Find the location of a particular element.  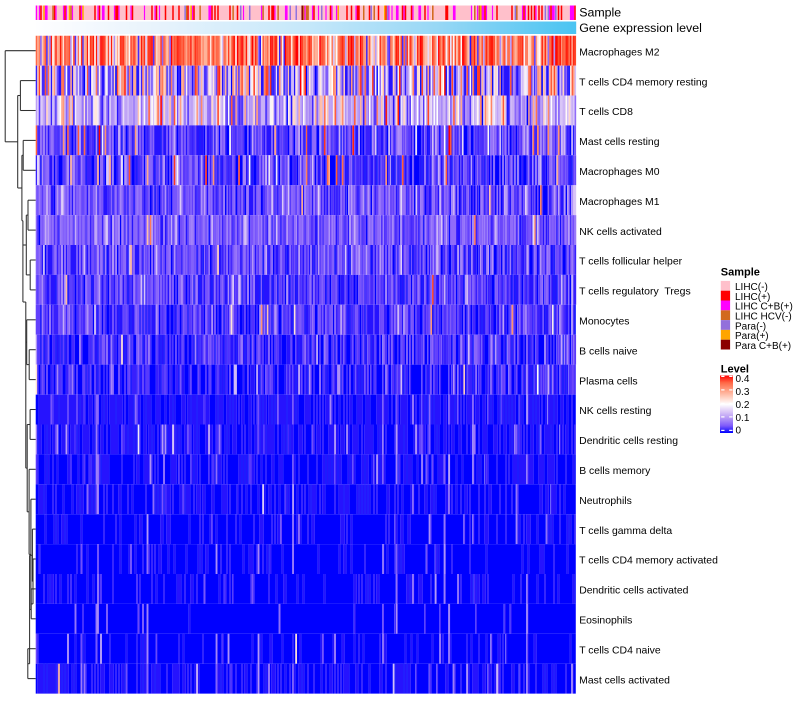

svg-text: T cells follicular helper is located at coordinates (630, 262).